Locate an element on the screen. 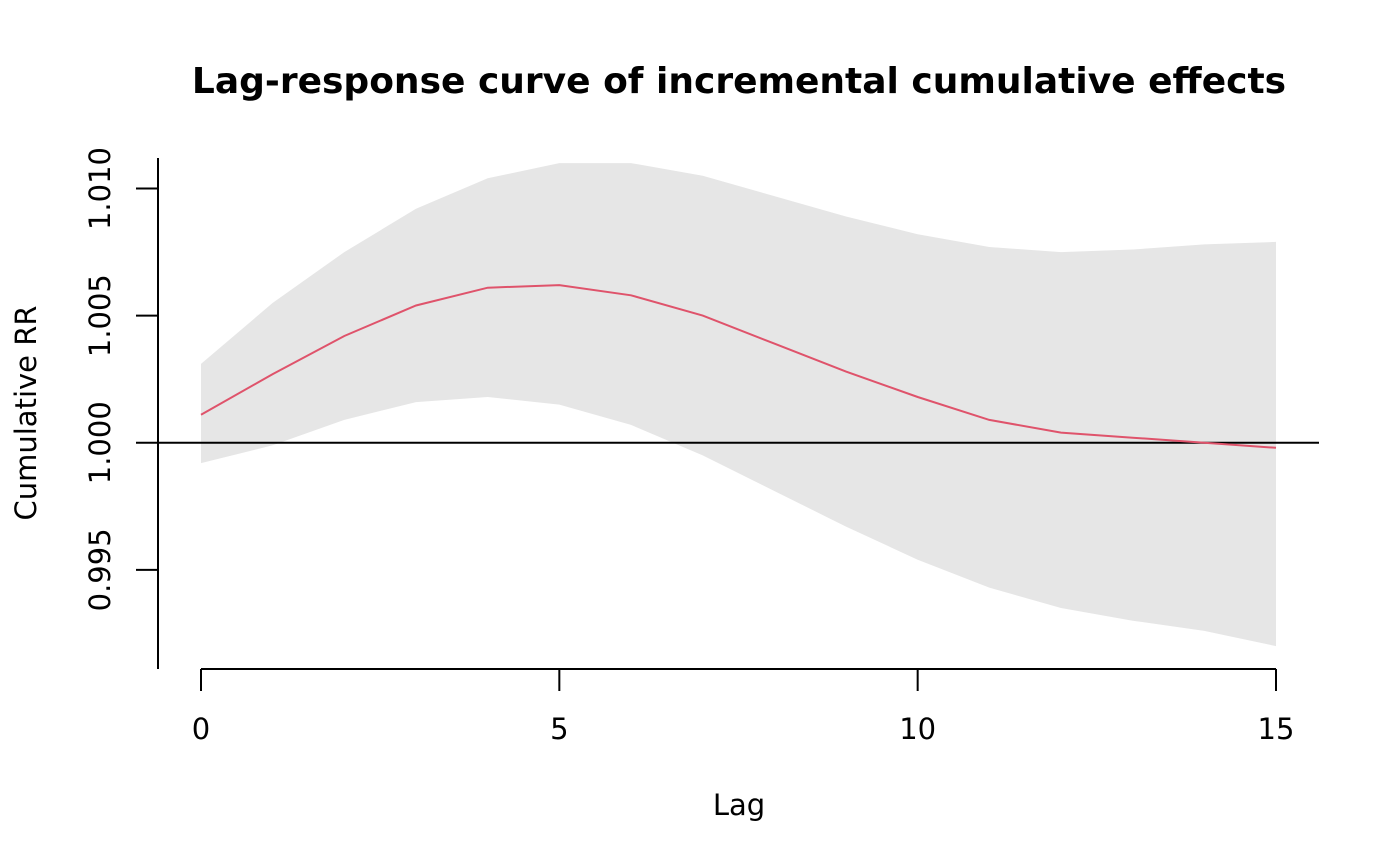 This screenshot has width=1400, height=866. y-tick-label: 0.995 is located at coordinates (100, 569).